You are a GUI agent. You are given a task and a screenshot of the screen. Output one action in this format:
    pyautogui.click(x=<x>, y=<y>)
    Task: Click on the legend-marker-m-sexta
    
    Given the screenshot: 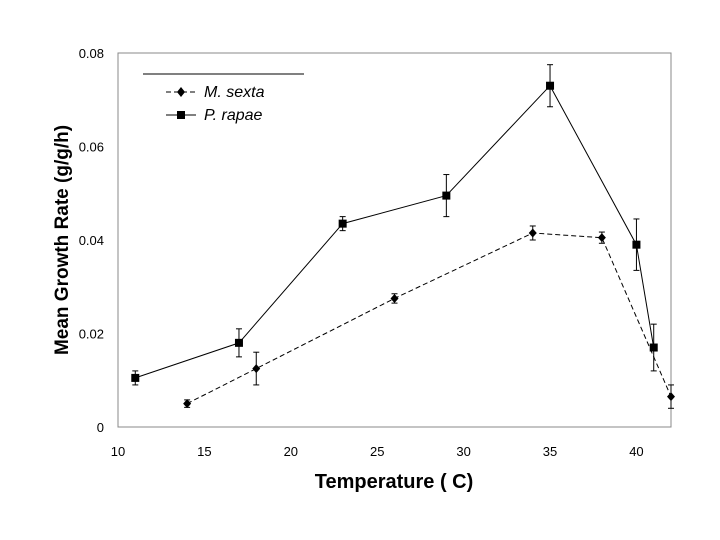 What is the action you would take?
    pyautogui.click(x=181, y=92)
    